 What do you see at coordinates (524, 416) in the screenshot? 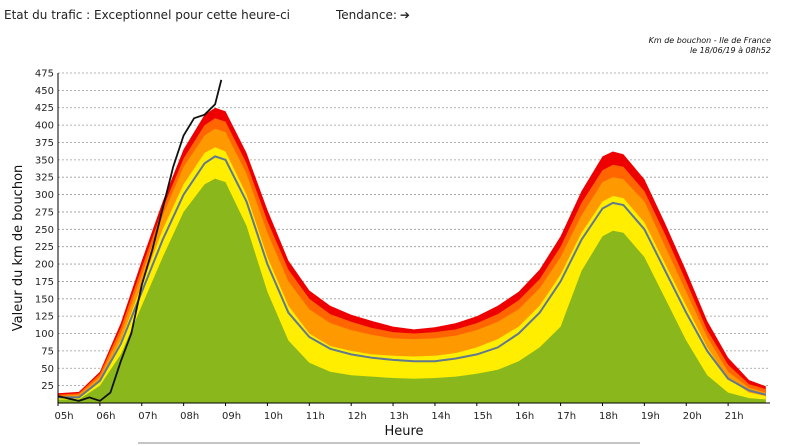
I see `x-tick-label: 16h` at bounding box center [524, 416].